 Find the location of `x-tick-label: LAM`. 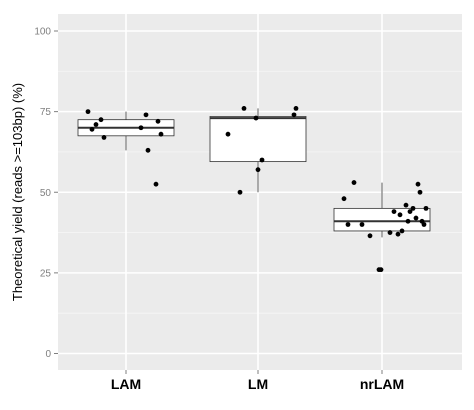

x-tick-label: LAM is located at coordinates (126, 384).